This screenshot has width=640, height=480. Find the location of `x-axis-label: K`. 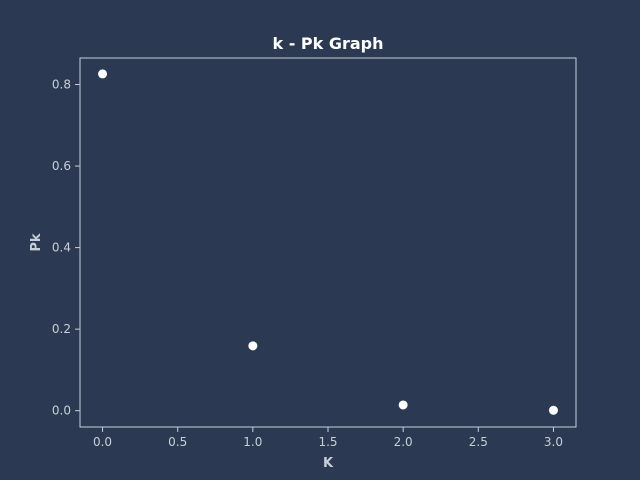

x-axis-label: K is located at coordinates (328, 463).